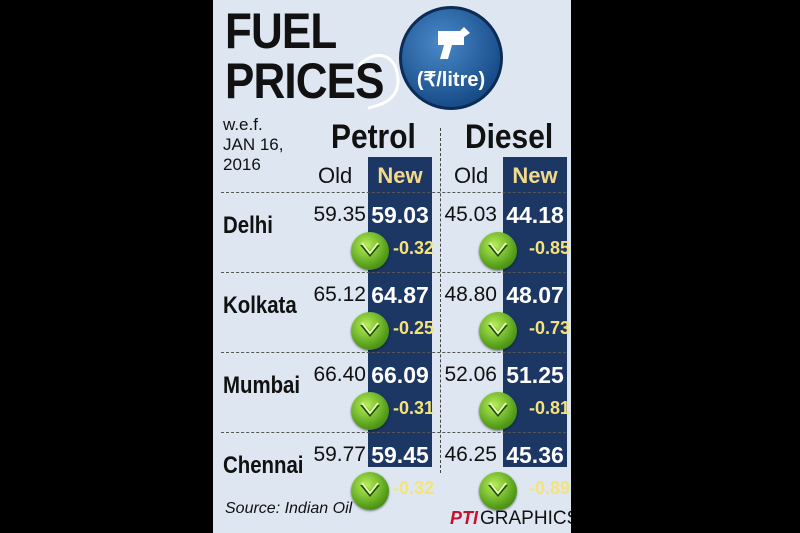 The height and width of the screenshot is (533, 800). Describe the element at coordinates (260, 305) in the screenshot. I see `city-name: Kolkata` at that location.